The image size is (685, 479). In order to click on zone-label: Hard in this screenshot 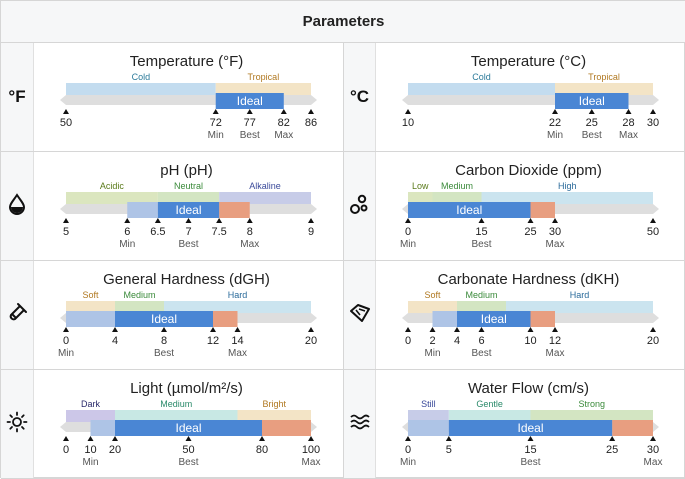, I will do `click(238, 295)`.